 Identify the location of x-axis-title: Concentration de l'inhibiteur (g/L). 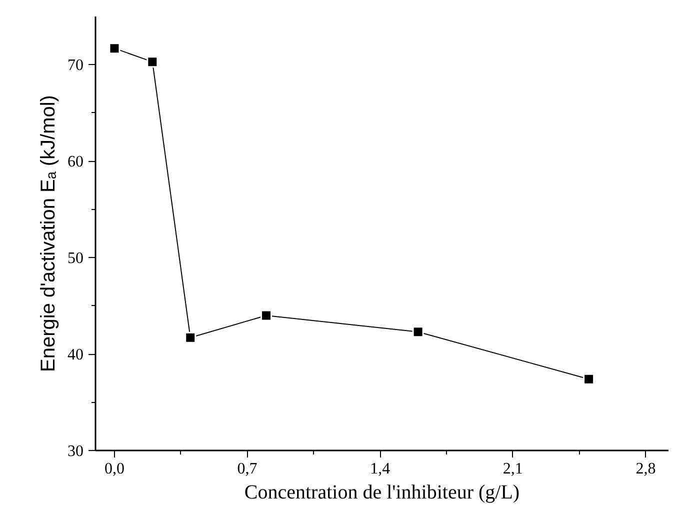
(382, 493).